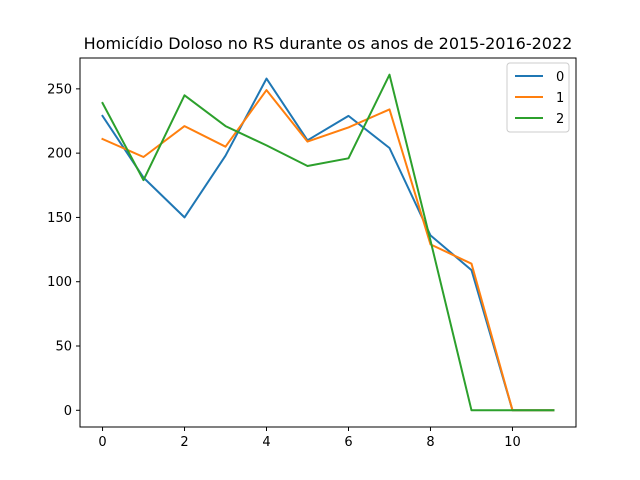 The width and height of the screenshot is (640, 480). What do you see at coordinates (348, 442) in the screenshot?
I see `x-tick-label-3: 6` at bounding box center [348, 442].